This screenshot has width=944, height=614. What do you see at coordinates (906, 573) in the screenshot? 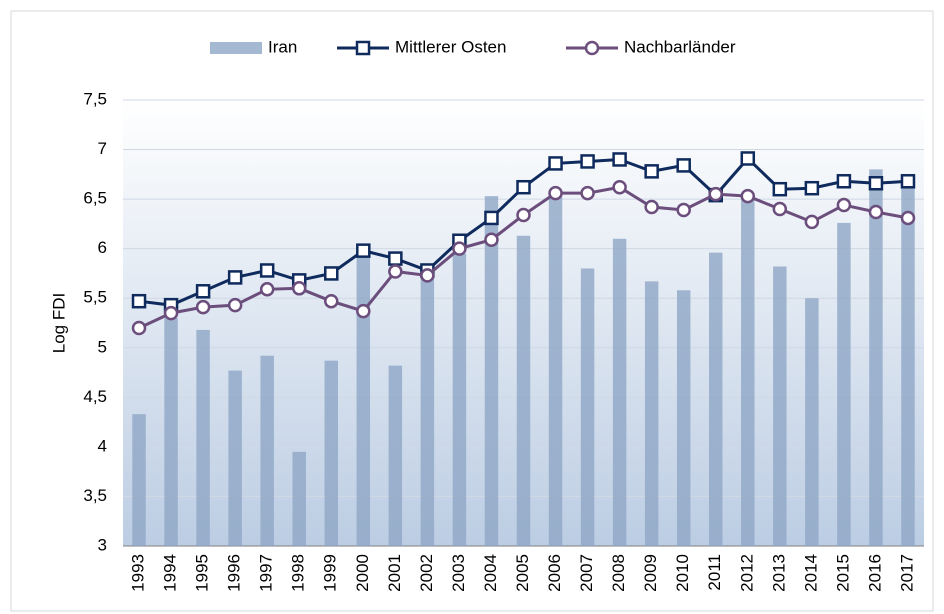
I see `x-tick-label: 2017` at bounding box center [906, 573].